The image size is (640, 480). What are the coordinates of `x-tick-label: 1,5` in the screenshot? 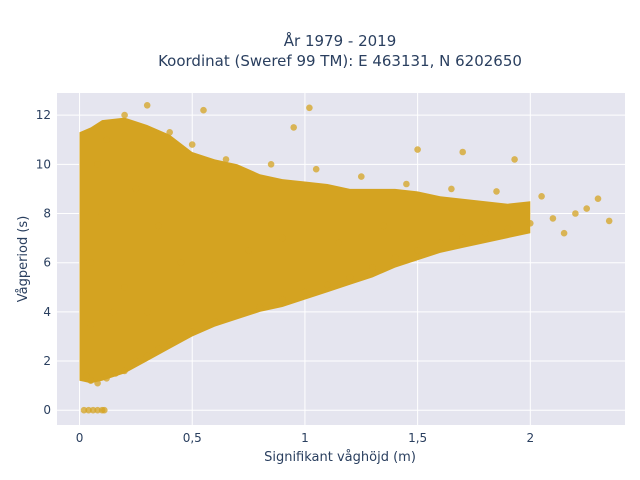 It's located at (417, 438).